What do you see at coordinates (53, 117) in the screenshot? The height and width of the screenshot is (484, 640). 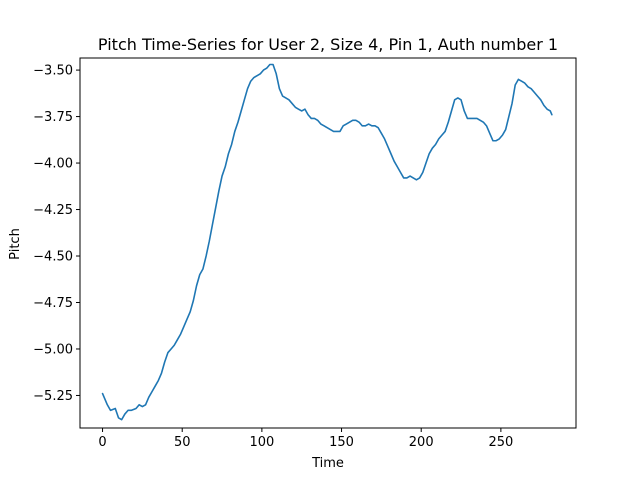 I see `y-tick-label: −3.75` at bounding box center [53, 117].